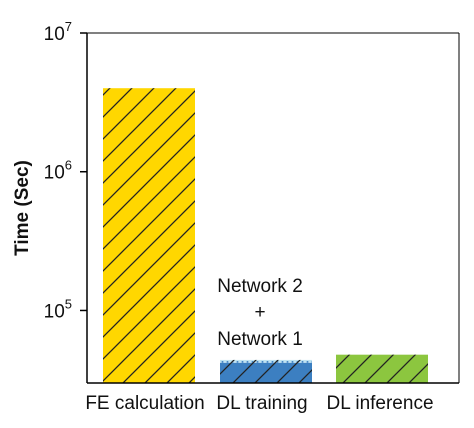 The width and height of the screenshot is (474, 428). I want to click on bar-dl-training-hatch, so click(266, 371).